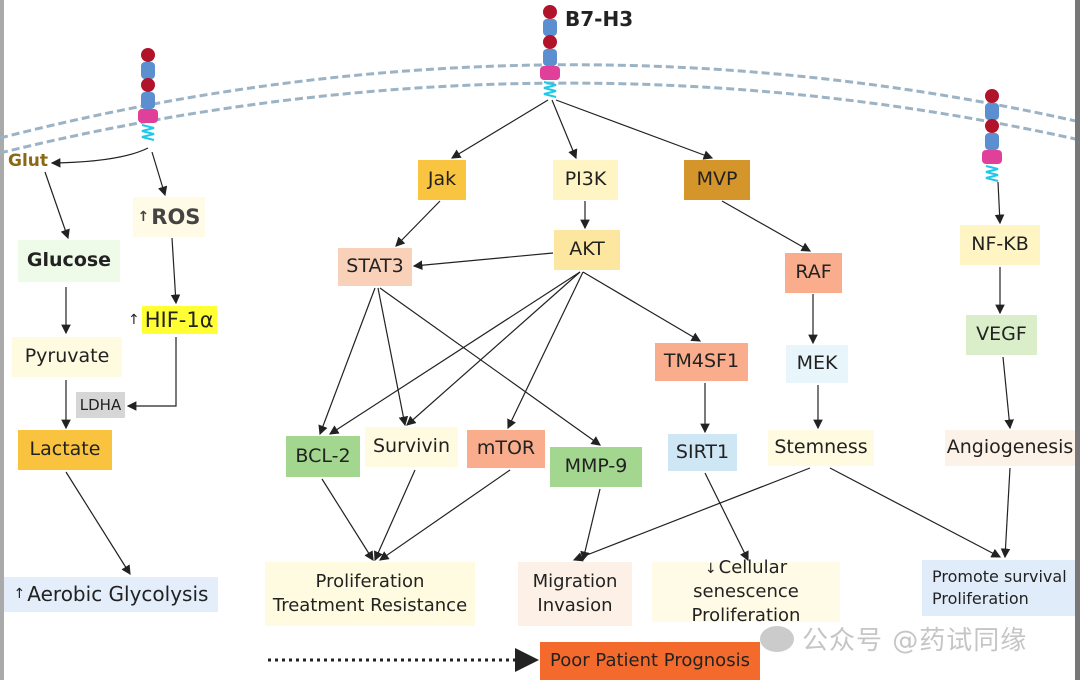 This screenshot has height=680, width=1080. Describe the element at coordinates (375, 267) in the screenshot. I see `node-stat3: STAT3` at that location.